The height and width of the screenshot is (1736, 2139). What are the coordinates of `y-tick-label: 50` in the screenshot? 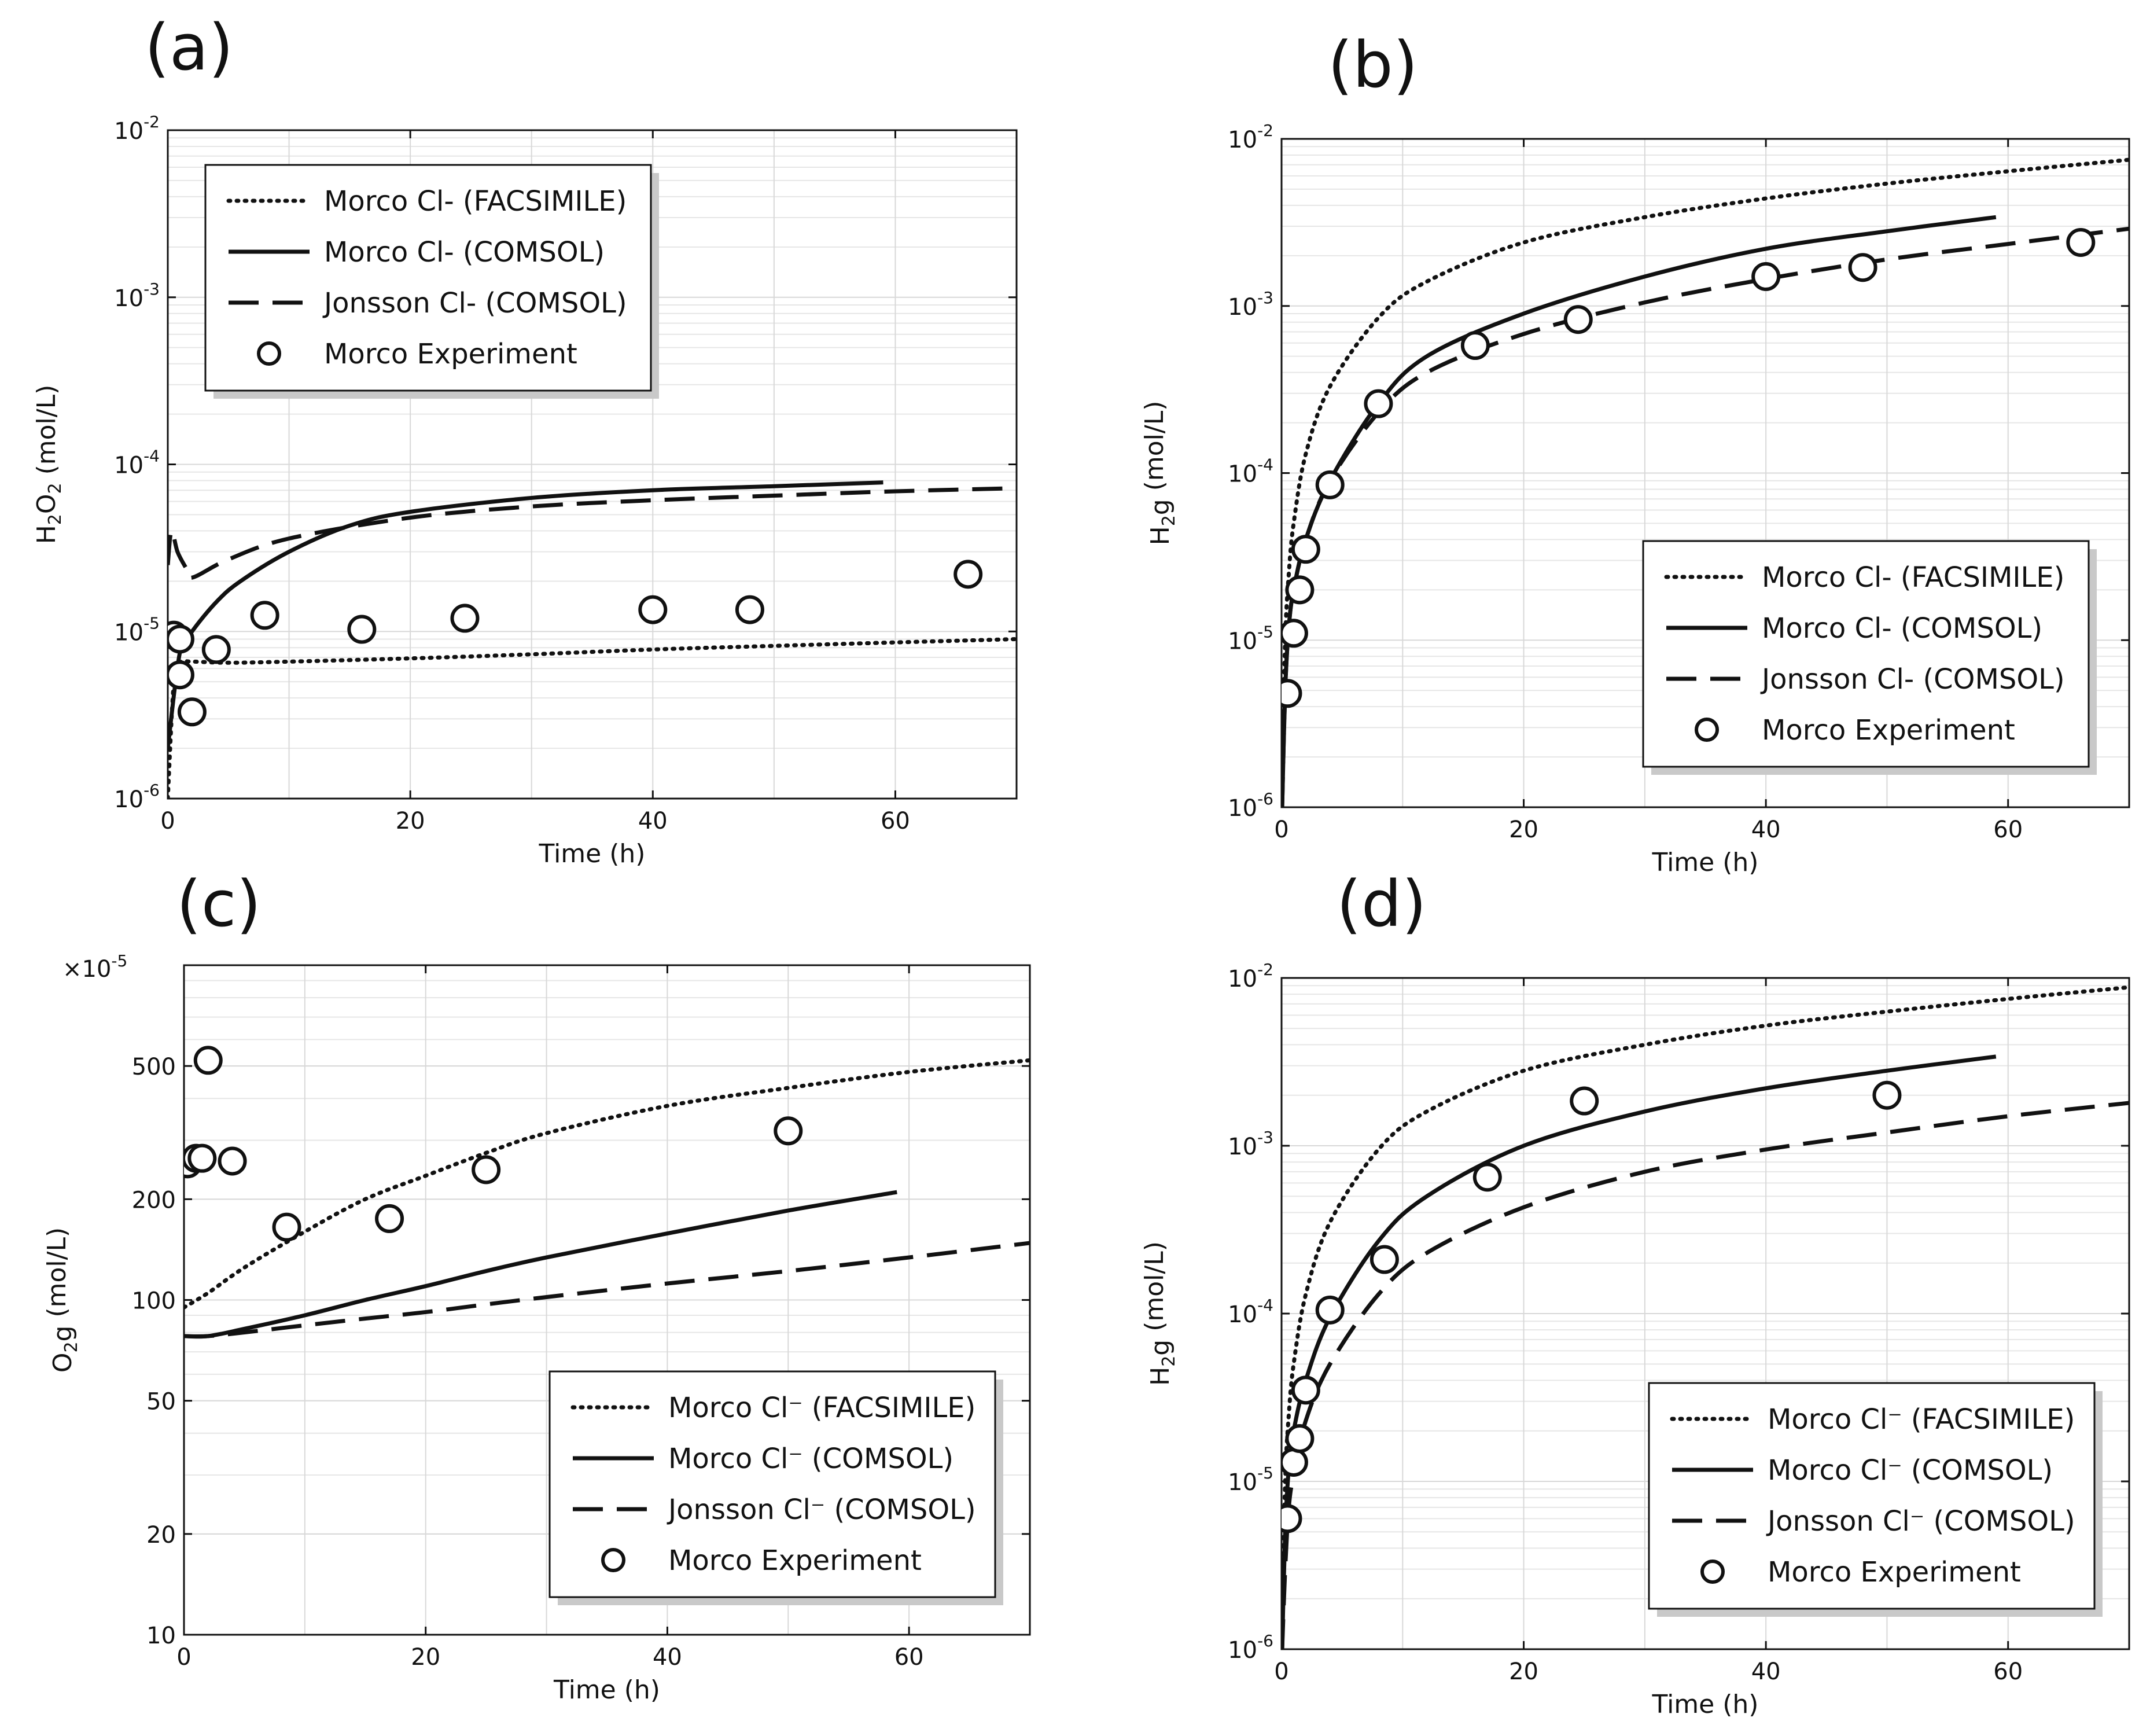 It's located at (161, 1402).